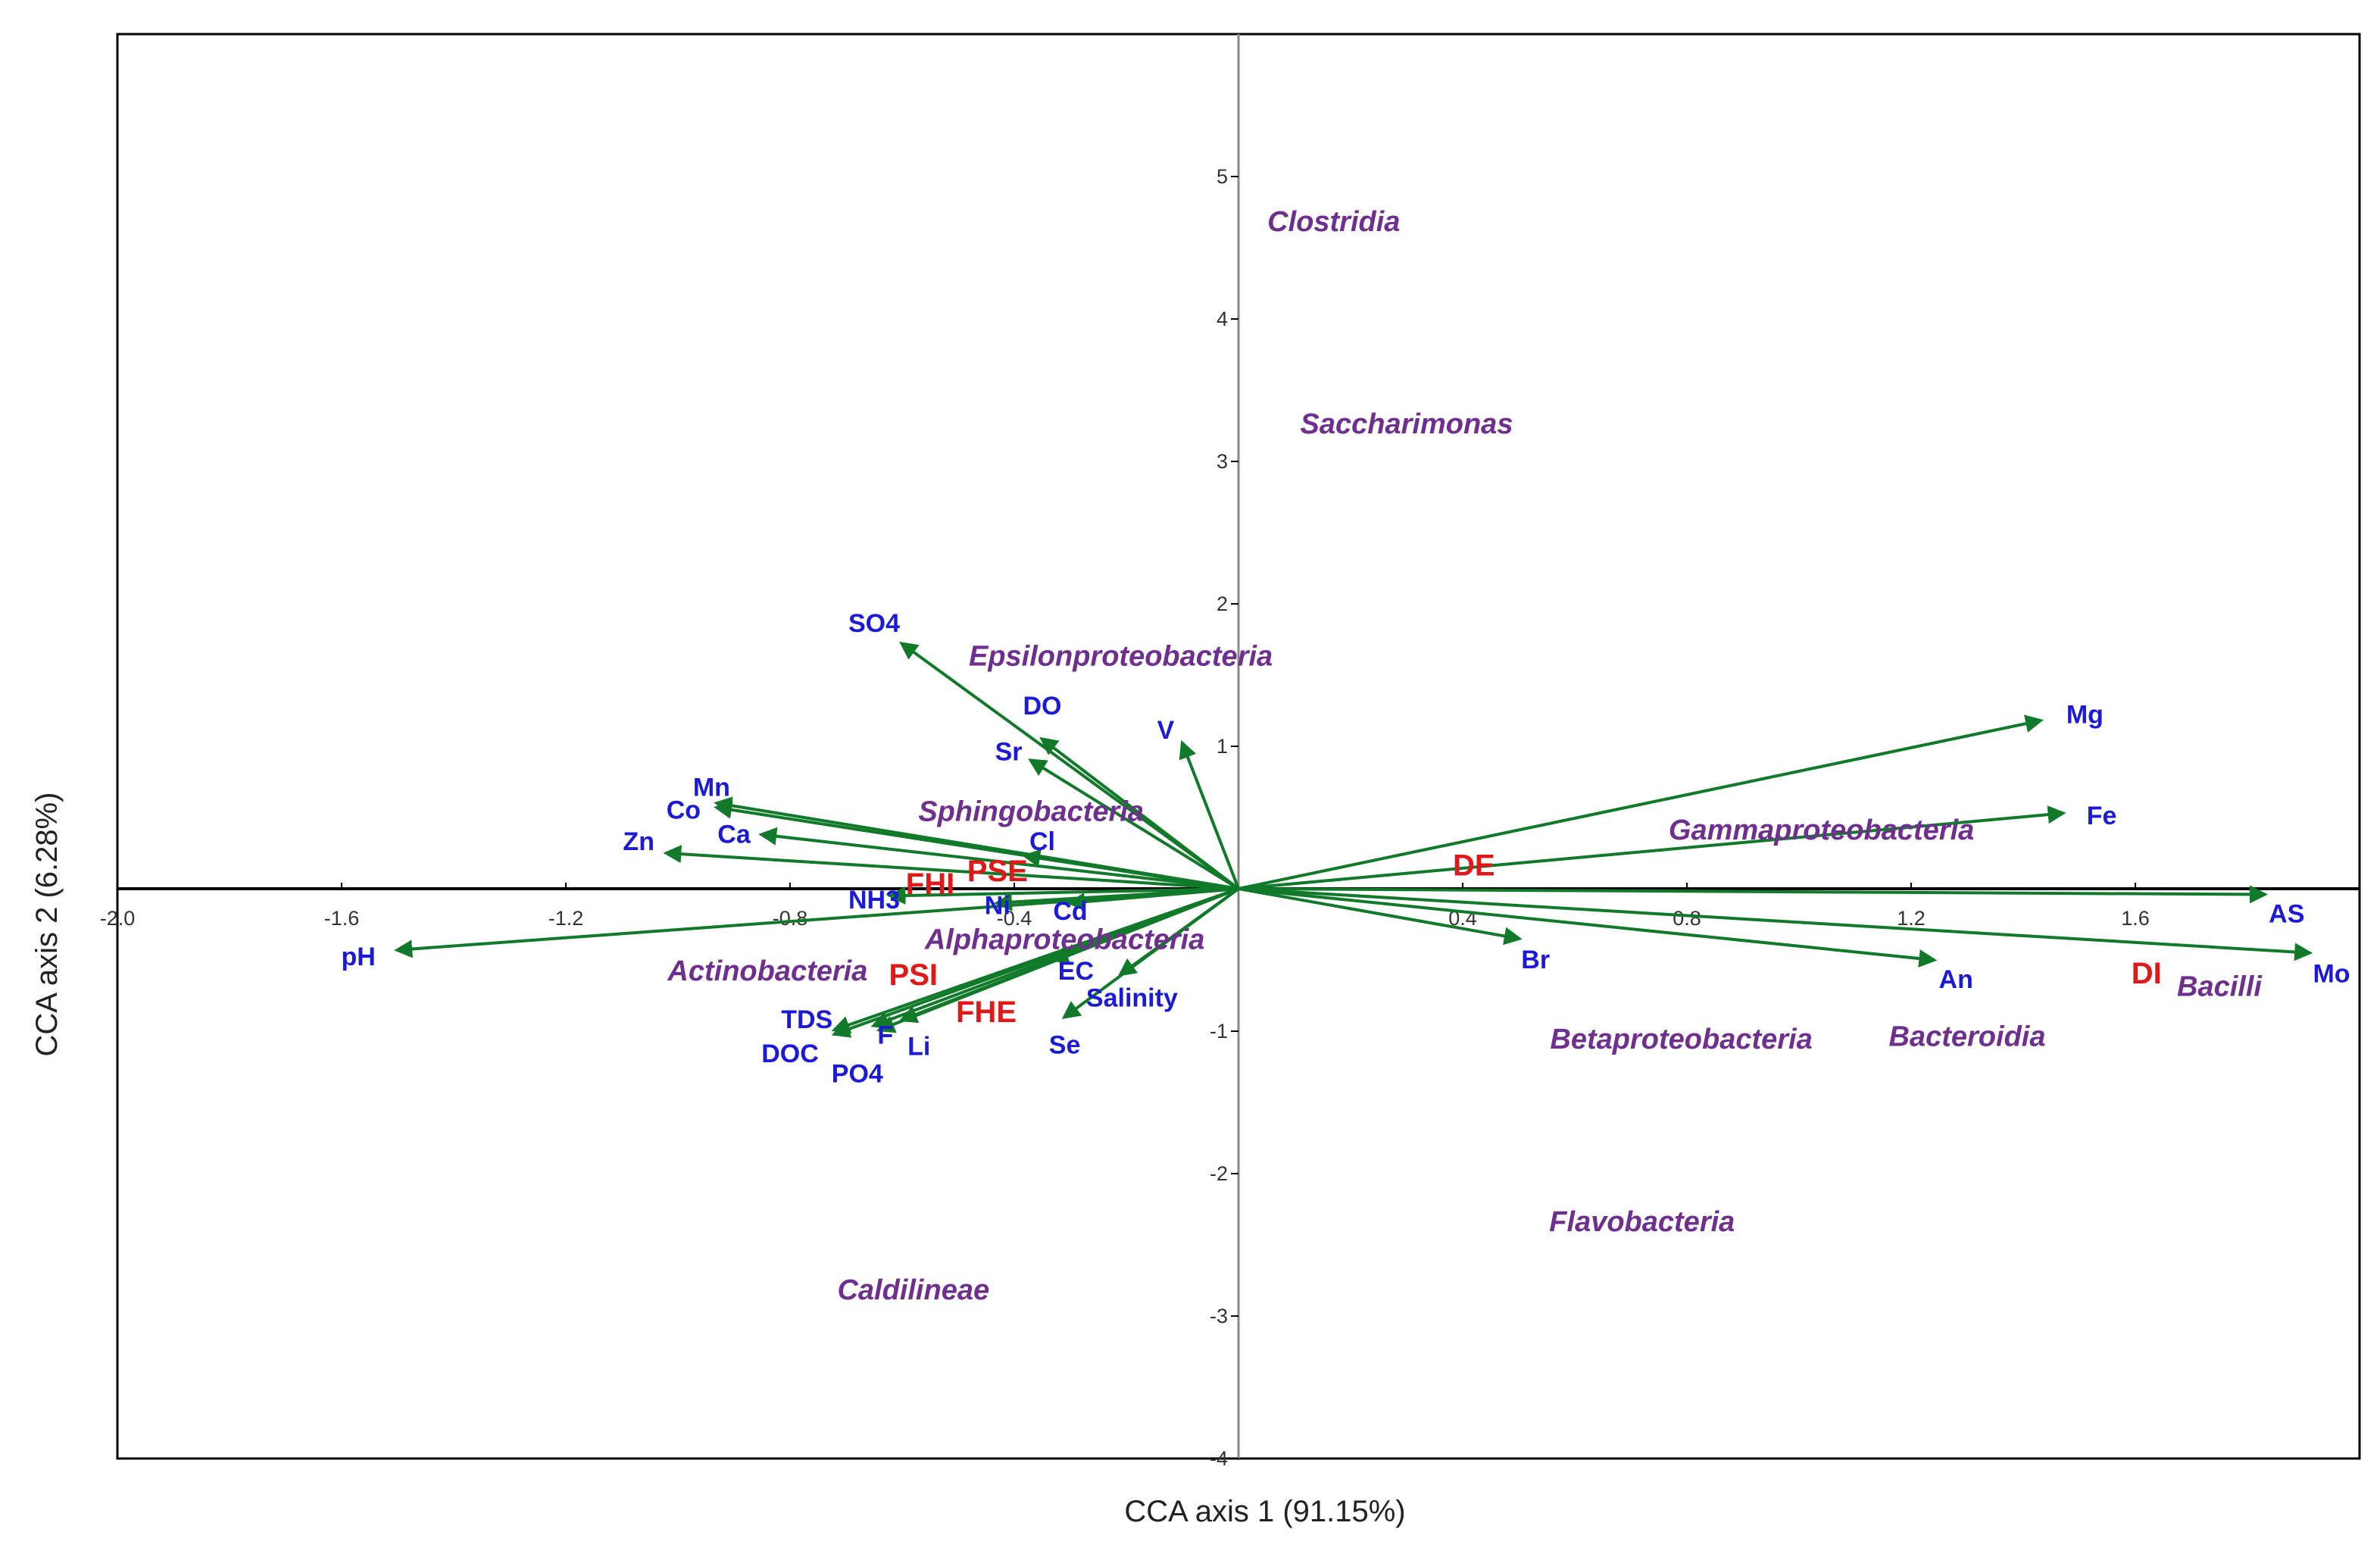  I want to click on vector-arrow-fe, so click(1652, 848).